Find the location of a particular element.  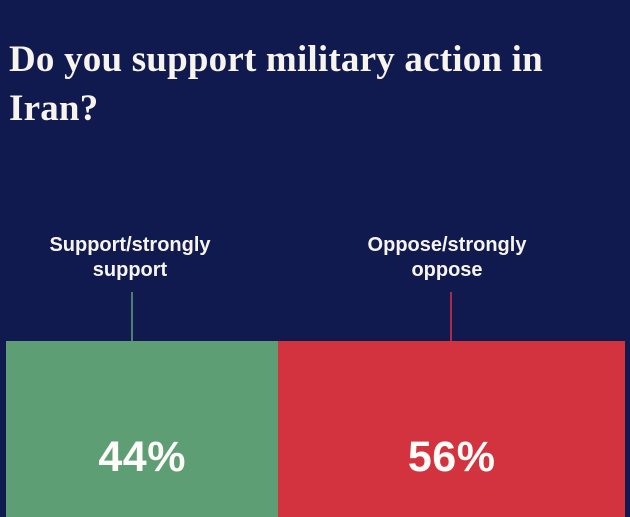

value-label-oppose: 56% is located at coordinates (451, 457).